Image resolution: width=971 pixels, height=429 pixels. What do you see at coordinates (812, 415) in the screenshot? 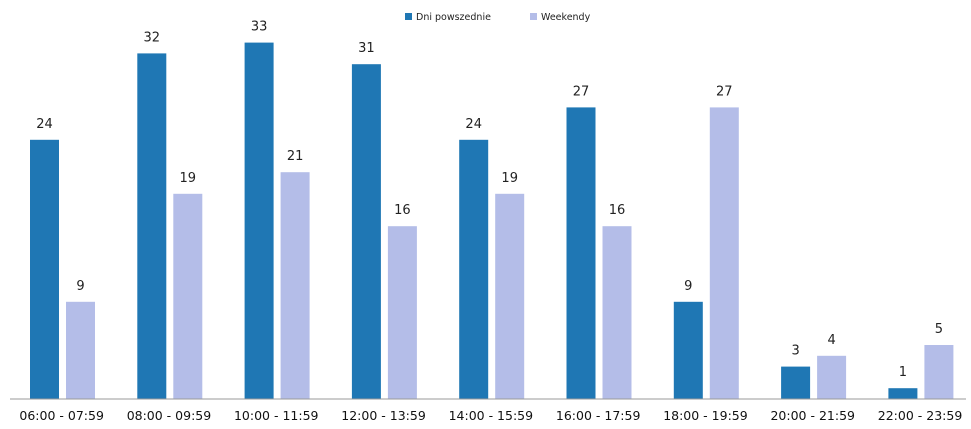
I see `x-tick-label-7: 20:00 - 21:59` at bounding box center [812, 415].